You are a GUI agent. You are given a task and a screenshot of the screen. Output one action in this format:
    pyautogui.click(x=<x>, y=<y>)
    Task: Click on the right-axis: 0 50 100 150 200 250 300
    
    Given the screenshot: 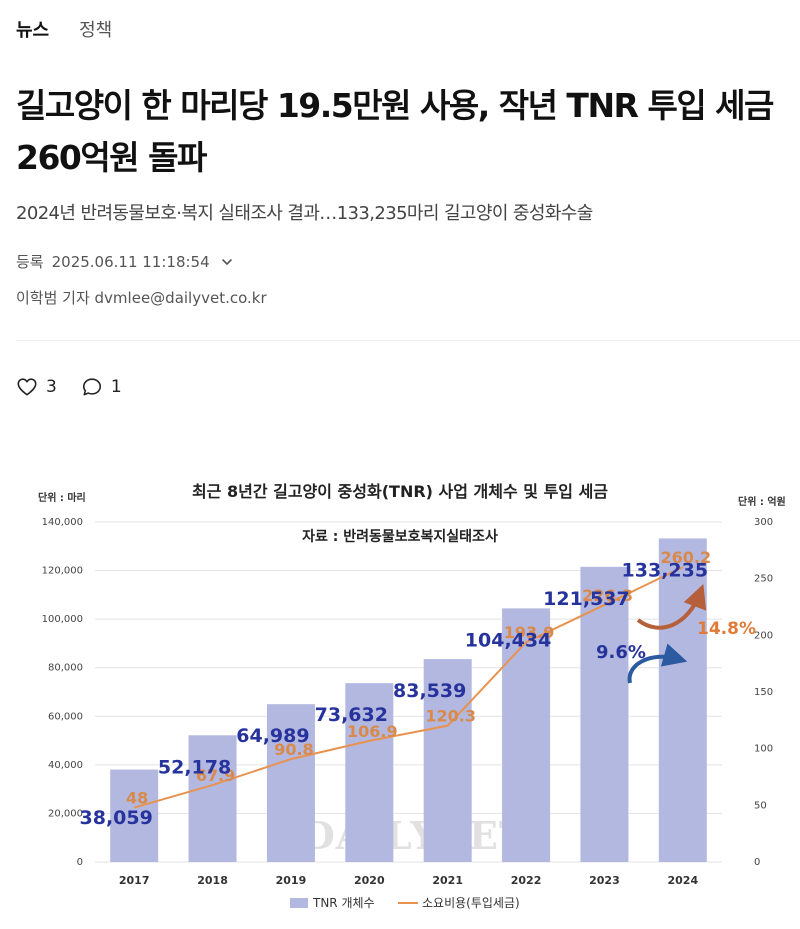 What is the action you would take?
    pyautogui.click(x=763, y=692)
    